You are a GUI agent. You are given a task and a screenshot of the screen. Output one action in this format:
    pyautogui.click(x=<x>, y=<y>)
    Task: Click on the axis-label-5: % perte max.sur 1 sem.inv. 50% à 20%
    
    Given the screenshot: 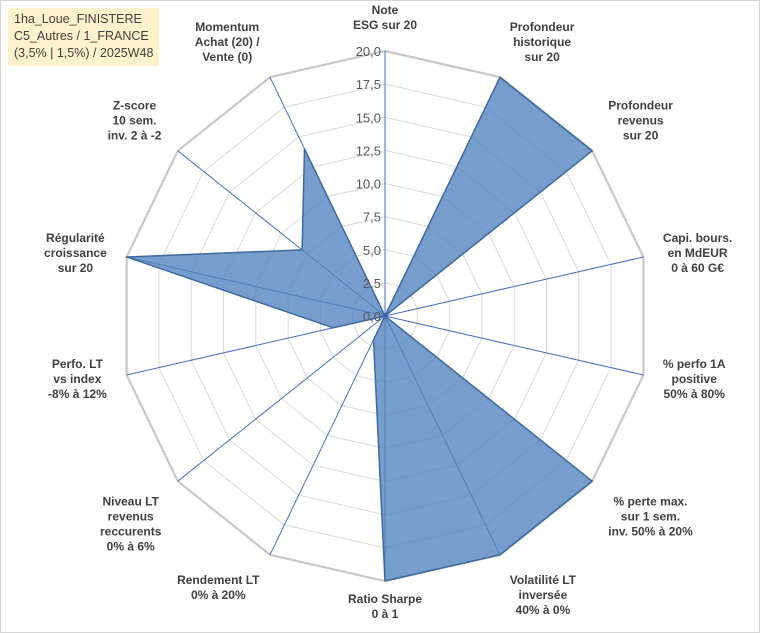 What is the action you would take?
    pyautogui.click(x=650, y=516)
    